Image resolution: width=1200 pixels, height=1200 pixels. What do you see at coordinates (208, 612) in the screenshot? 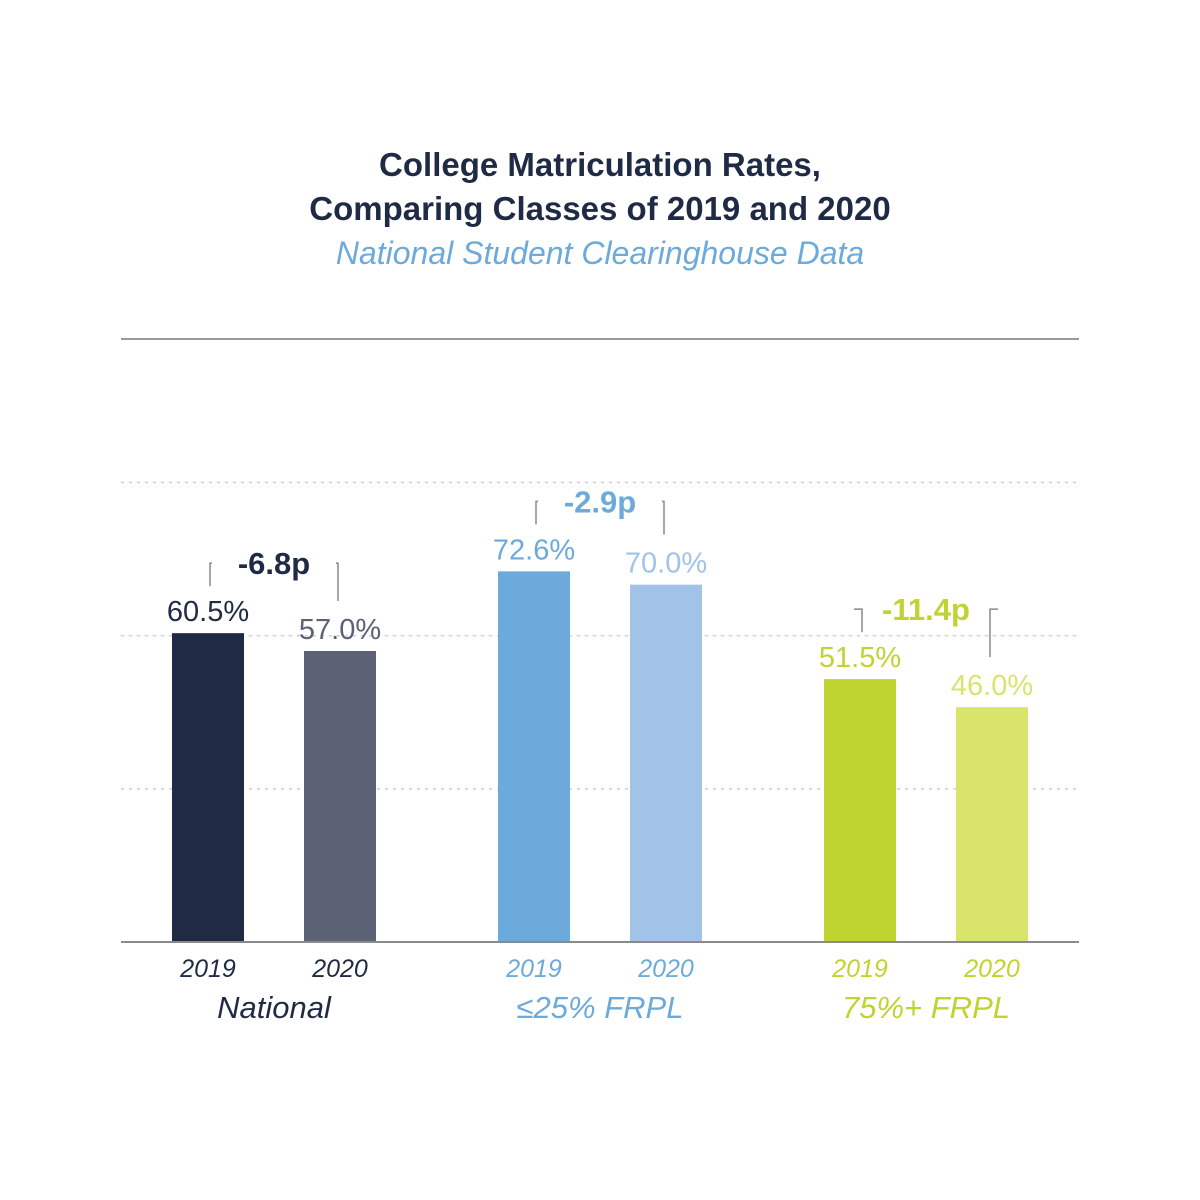
I see `value-label-0-2019: 60.5%` at bounding box center [208, 612].